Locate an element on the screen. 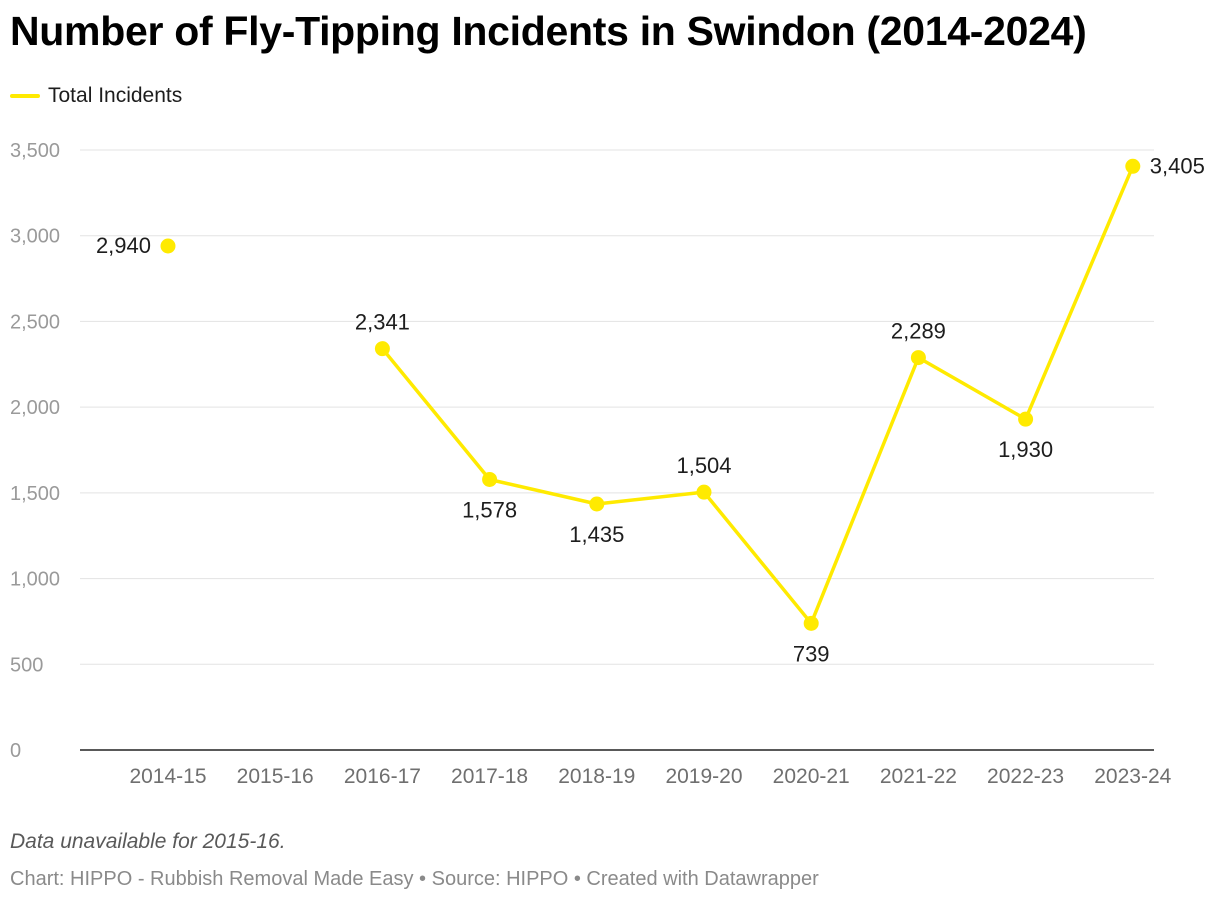 The image size is (1220, 904). y-tick-label: 1,500 is located at coordinates (35, 494).